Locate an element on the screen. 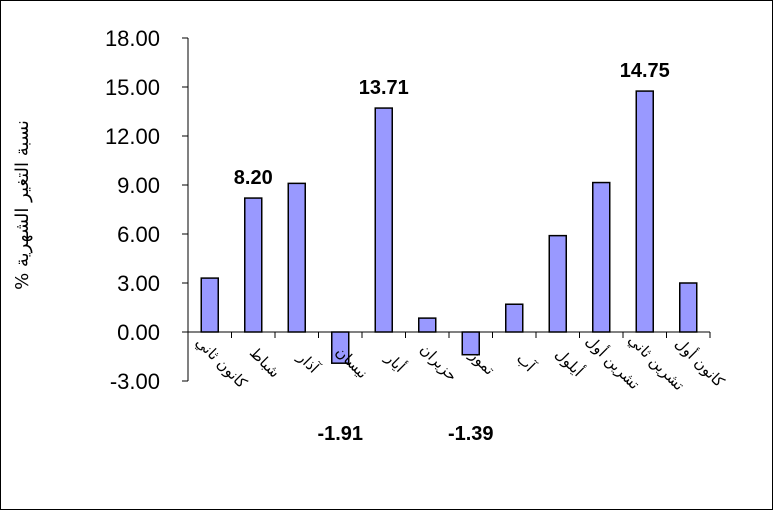 This screenshot has width=775, height=512. y-tick-label: 3.00 is located at coordinates (138, 283).